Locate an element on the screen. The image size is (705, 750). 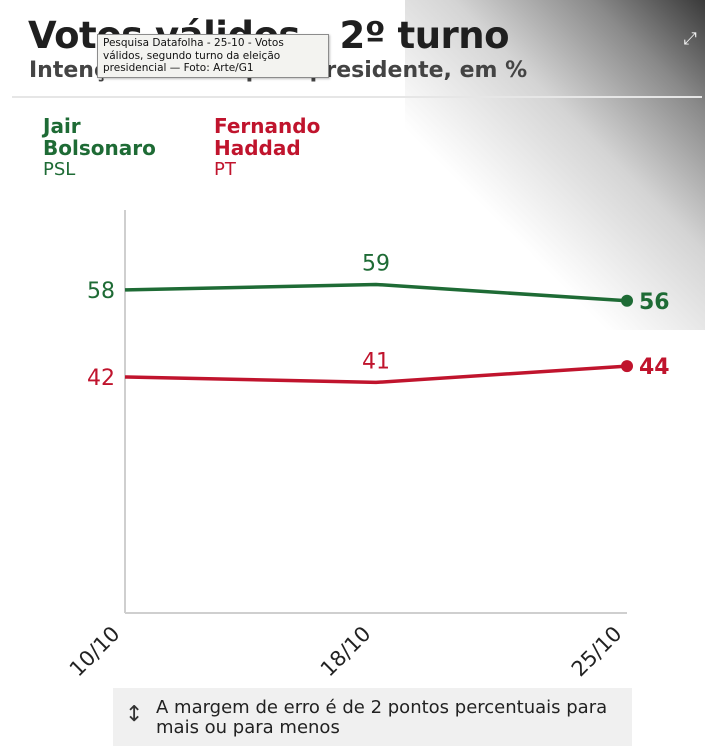
x-tick-label-0: 10/10 is located at coordinates (95, 652).